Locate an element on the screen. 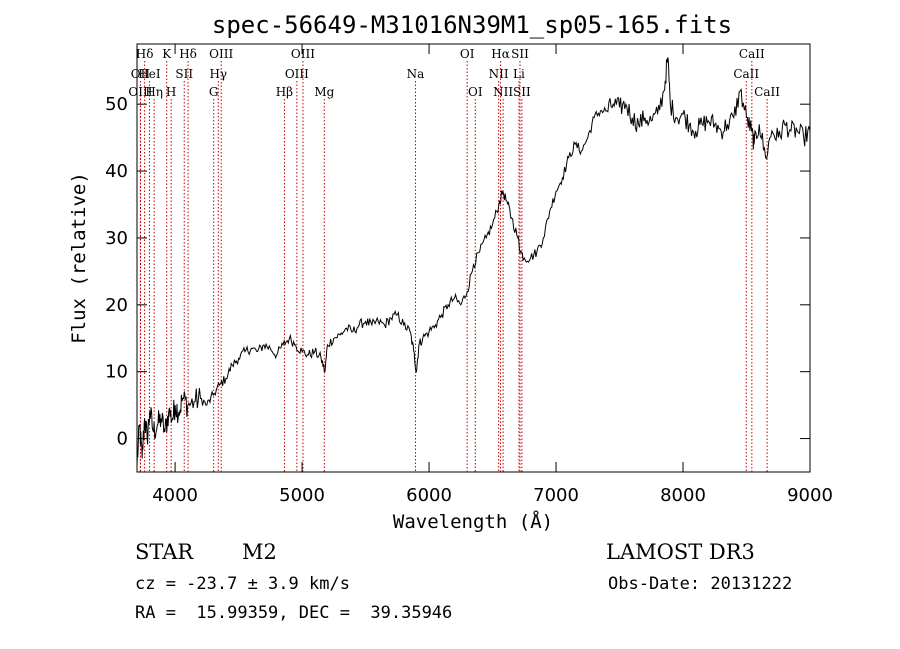 The image size is (900, 649). chart-title: spec-56649-M31016N39M1_sp05-165.fits is located at coordinates (472, 25).